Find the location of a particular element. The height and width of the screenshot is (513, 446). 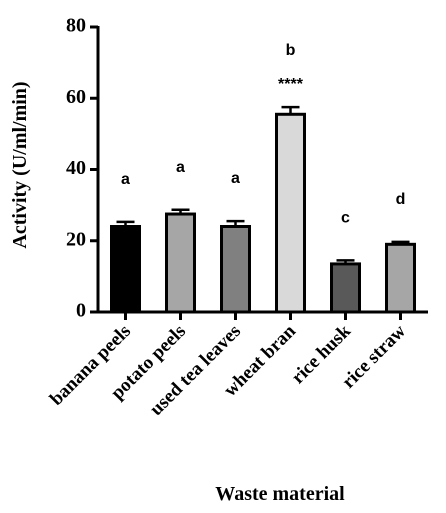

y-tick-label: 80 is located at coordinates (76, 26).